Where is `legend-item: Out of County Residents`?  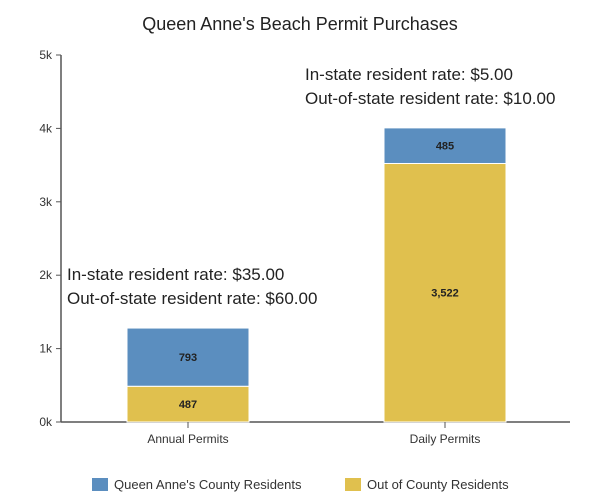
legend-item: Out of County Residents is located at coordinates (427, 484).